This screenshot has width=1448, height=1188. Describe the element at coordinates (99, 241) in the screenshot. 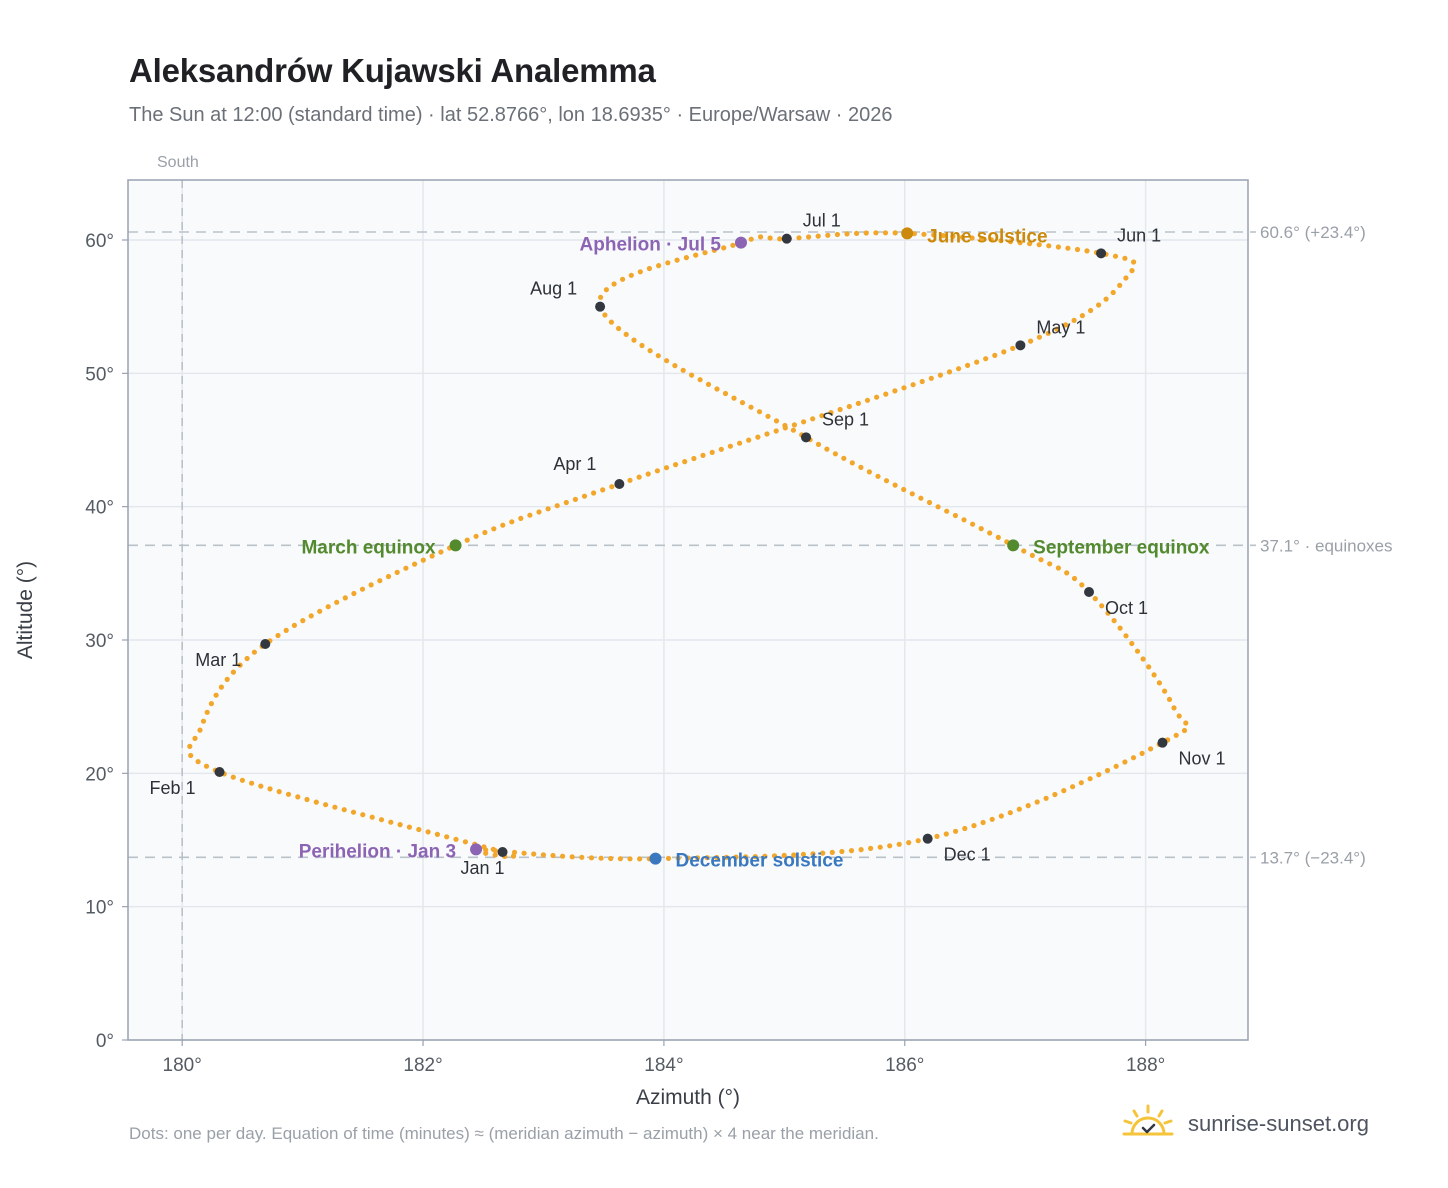

I see `y-tick-label: 60°` at that location.